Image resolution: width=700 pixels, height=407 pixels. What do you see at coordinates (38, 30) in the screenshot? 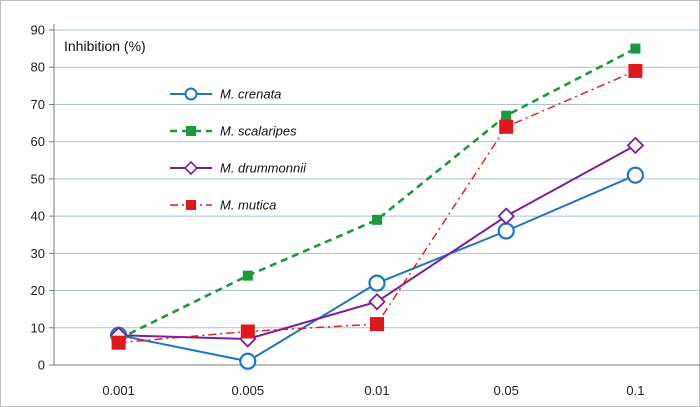
I see `y-tick-label: 90` at bounding box center [38, 30].